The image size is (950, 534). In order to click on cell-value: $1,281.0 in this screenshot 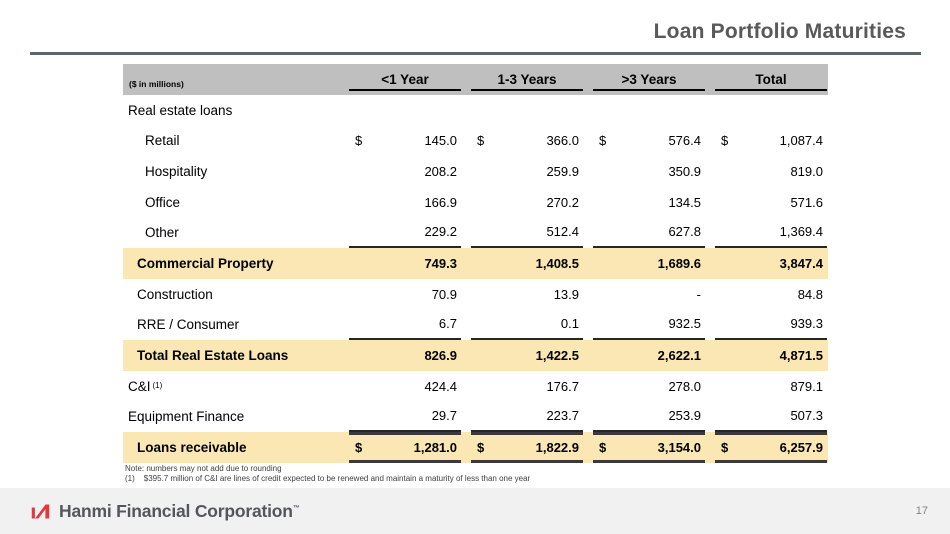, I will do `click(405, 447)`.